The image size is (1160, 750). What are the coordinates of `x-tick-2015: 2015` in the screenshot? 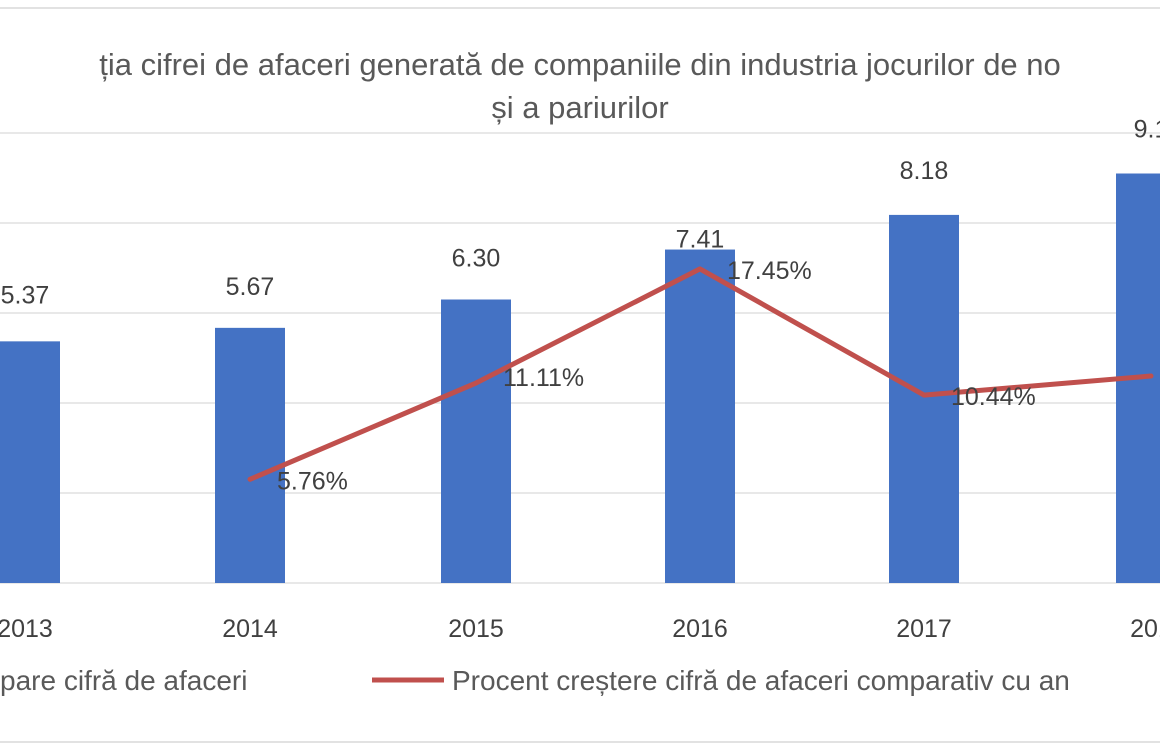 It's located at (476, 629).